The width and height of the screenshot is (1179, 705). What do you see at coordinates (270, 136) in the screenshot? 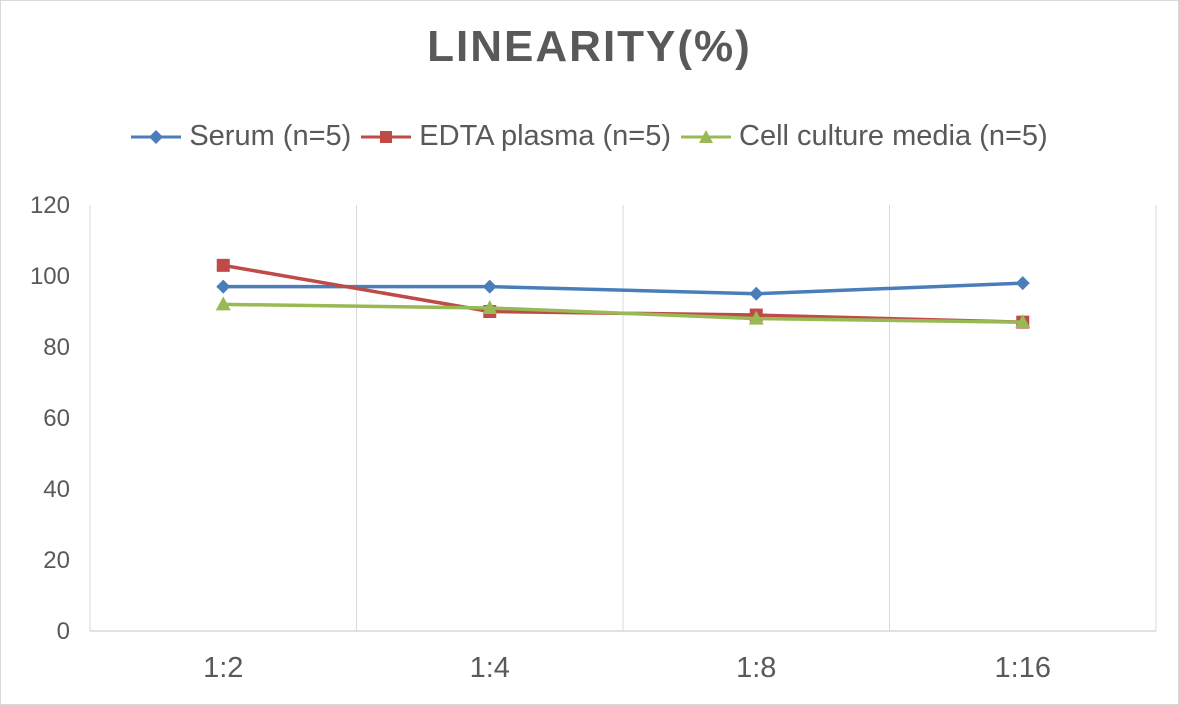
I see `legend-label-serum: Serum (n=5)` at bounding box center [270, 136].